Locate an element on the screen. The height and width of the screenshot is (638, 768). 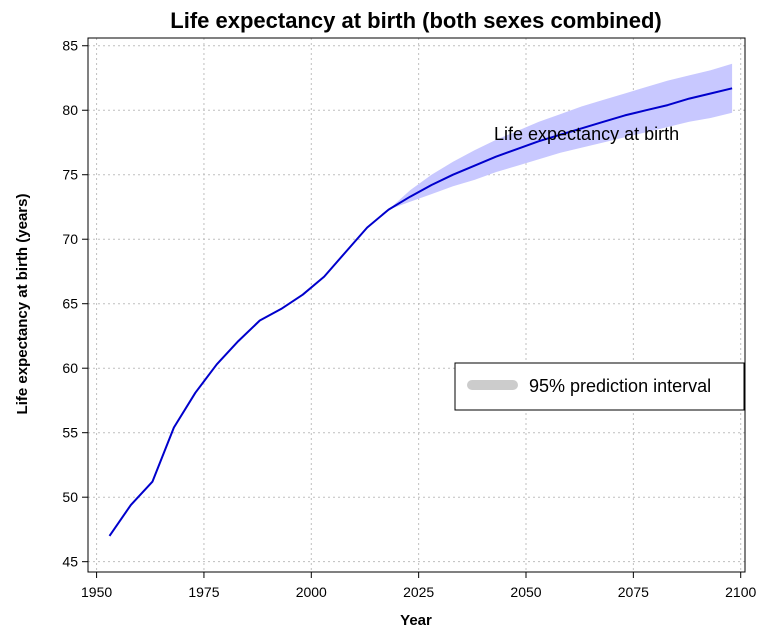
y-axis-title: Life expectancy at birth (years) is located at coordinates (22, 304).